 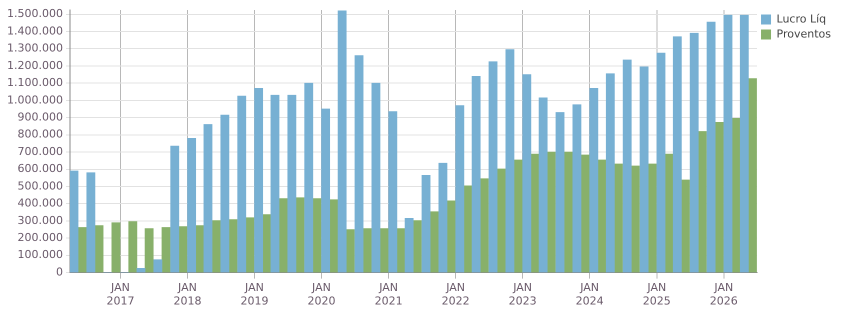 What do you see at coordinates (40, 203) in the screenshot?
I see `y-tick-label: 400.000` at bounding box center [40, 203].